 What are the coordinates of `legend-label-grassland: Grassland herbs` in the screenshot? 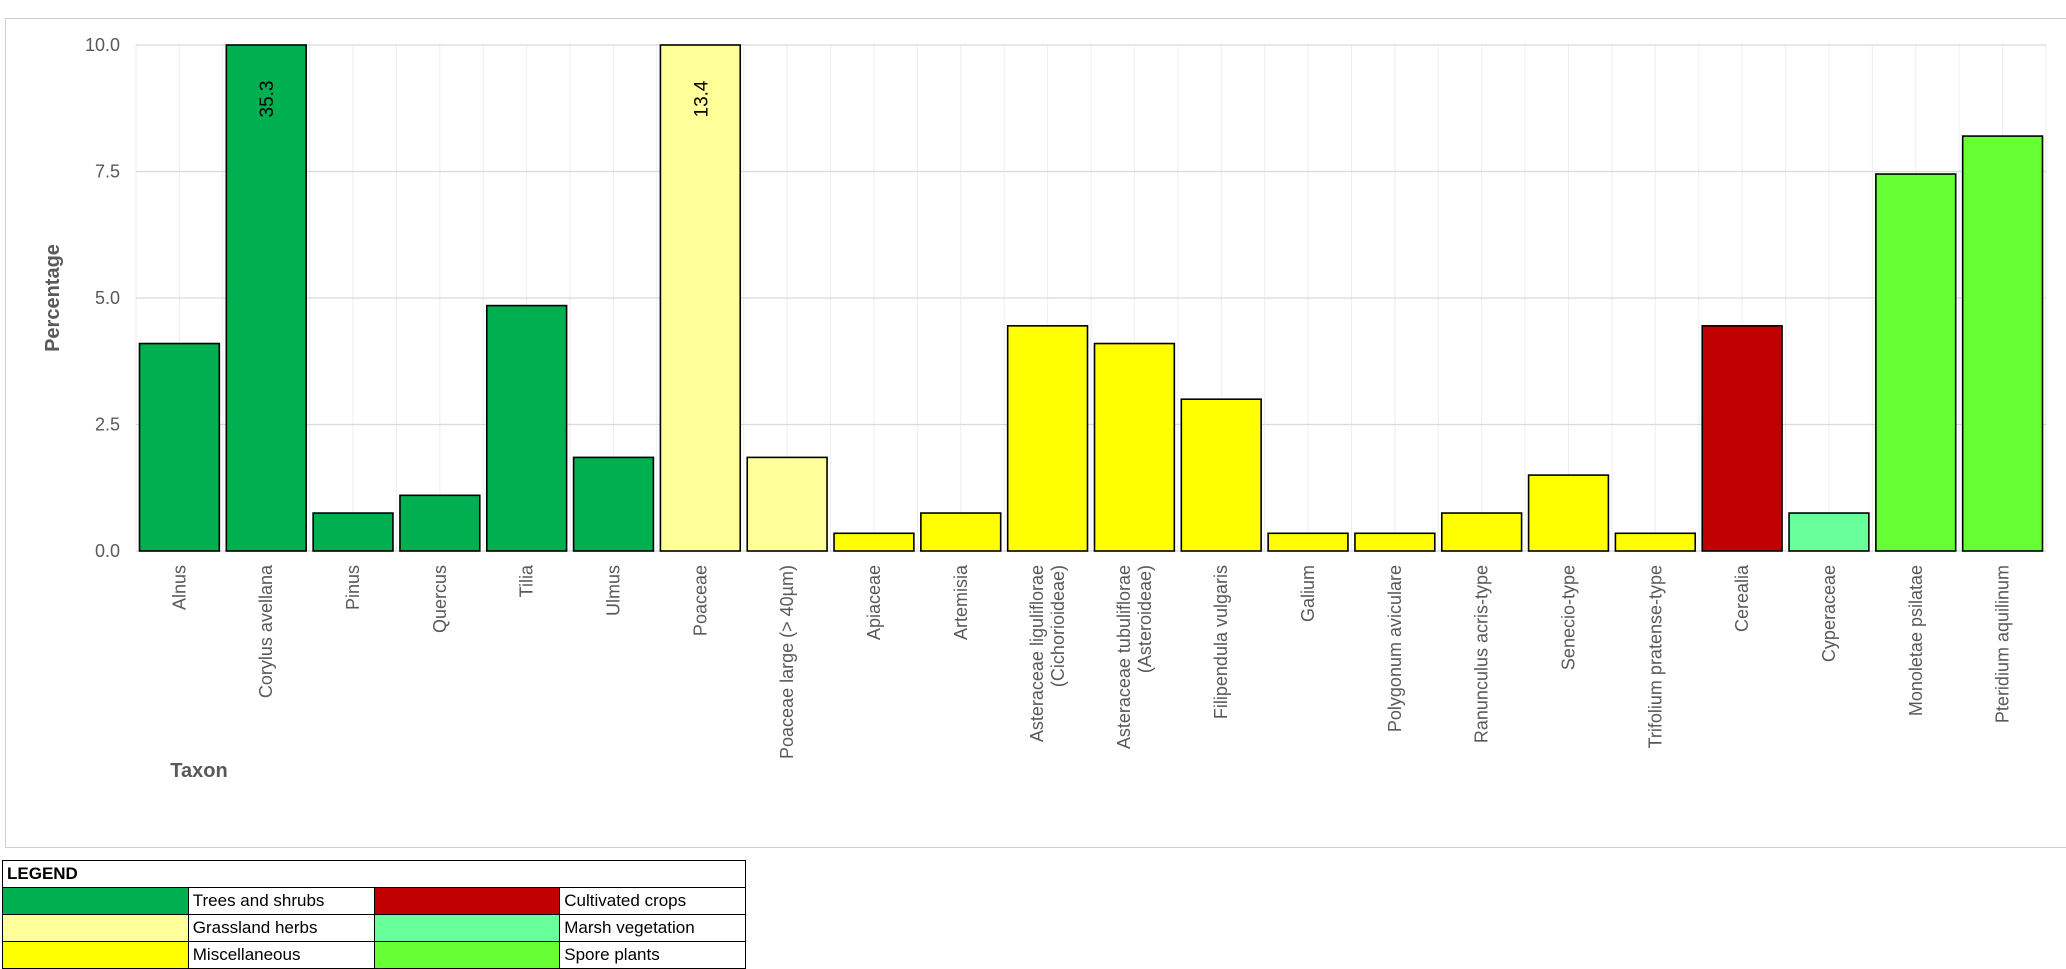 It's located at (281, 928).